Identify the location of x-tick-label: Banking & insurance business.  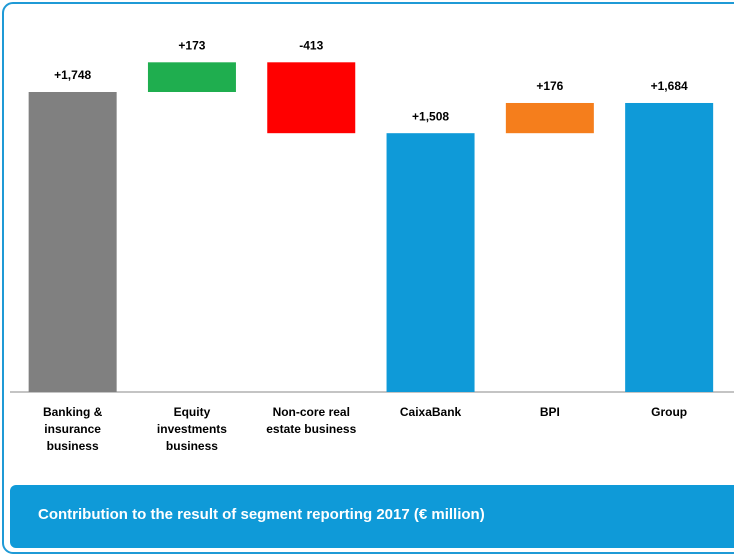
(72, 429).